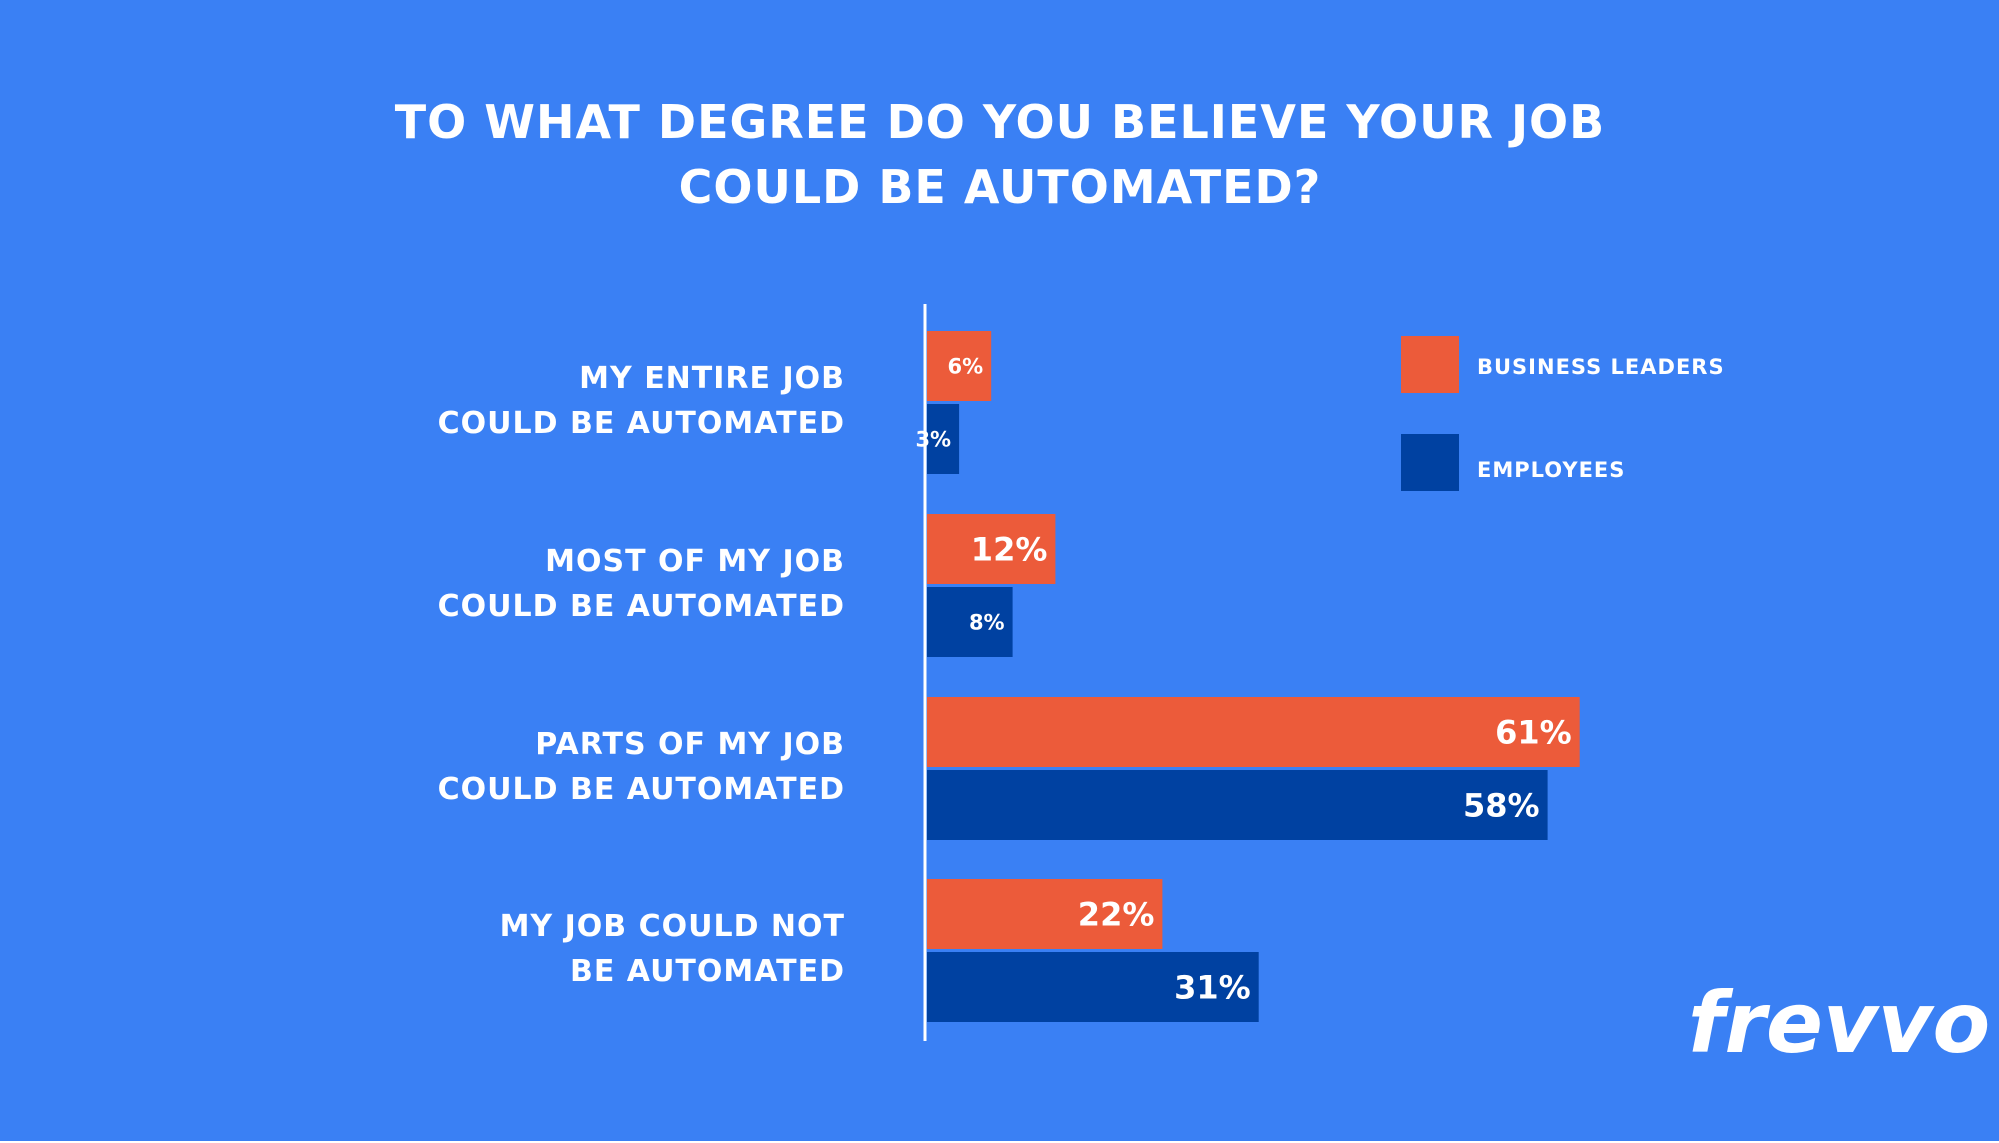 The image size is (1999, 1143). What do you see at coordinates (1430, 364) in the screenshot?
I see `legend-swatch-business-leaders` at bounding box center [1430, 364].